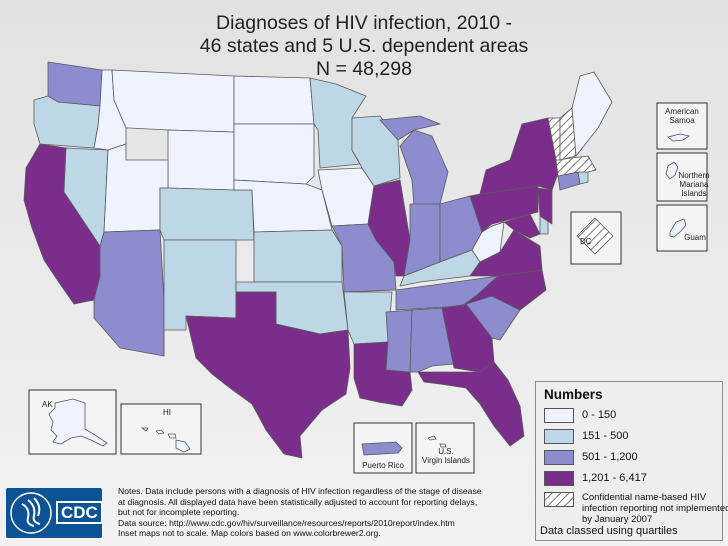  What do you see at coordinates (389, 228) in the screenshot?
I see `state-il` at bounding box center [389, 228].